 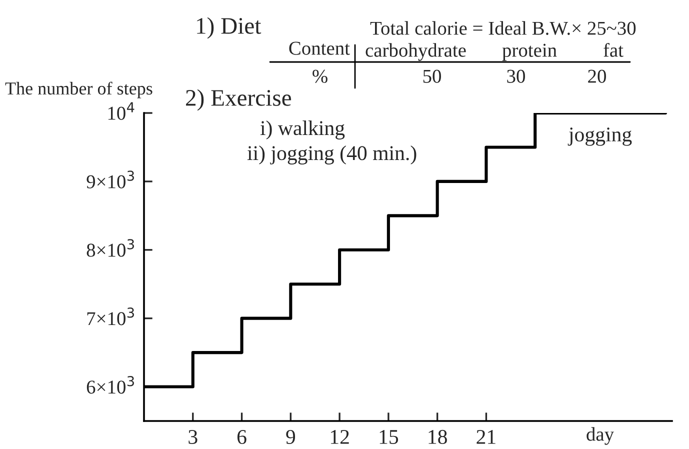 I want to click on text: fat, so click(x=614, y=49).